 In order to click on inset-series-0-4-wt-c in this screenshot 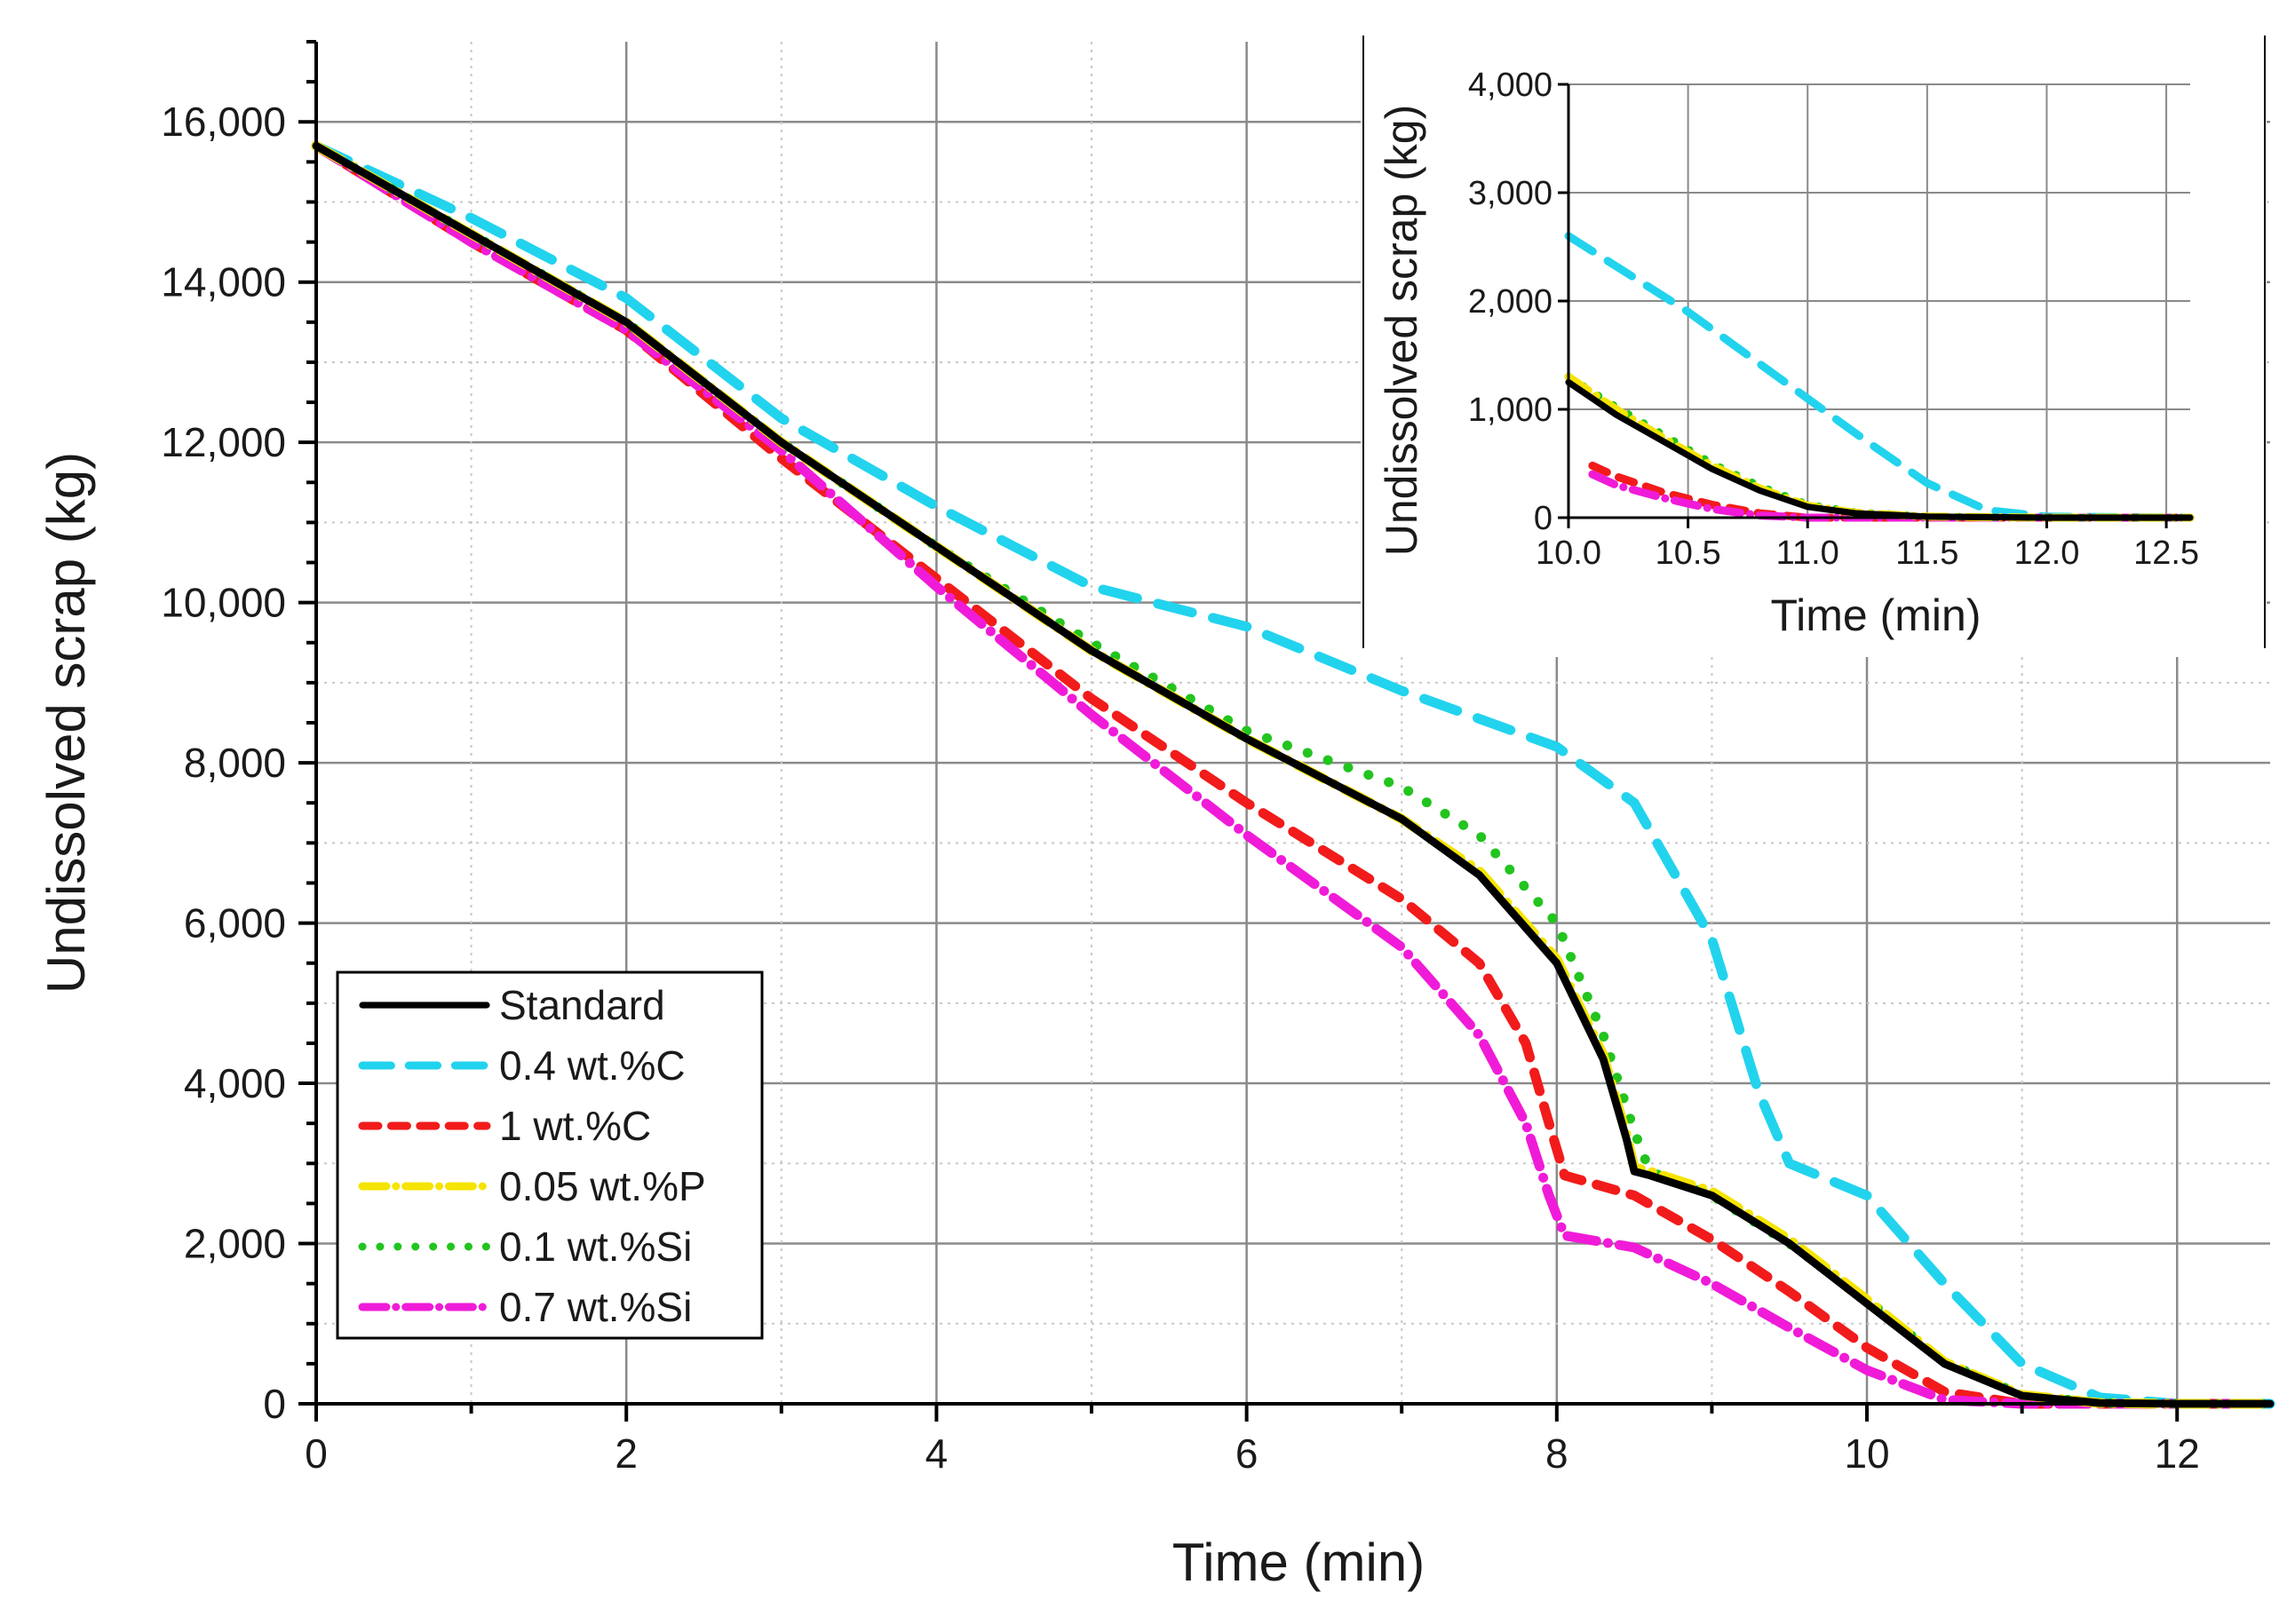, I will do `click(1880, 377)`.